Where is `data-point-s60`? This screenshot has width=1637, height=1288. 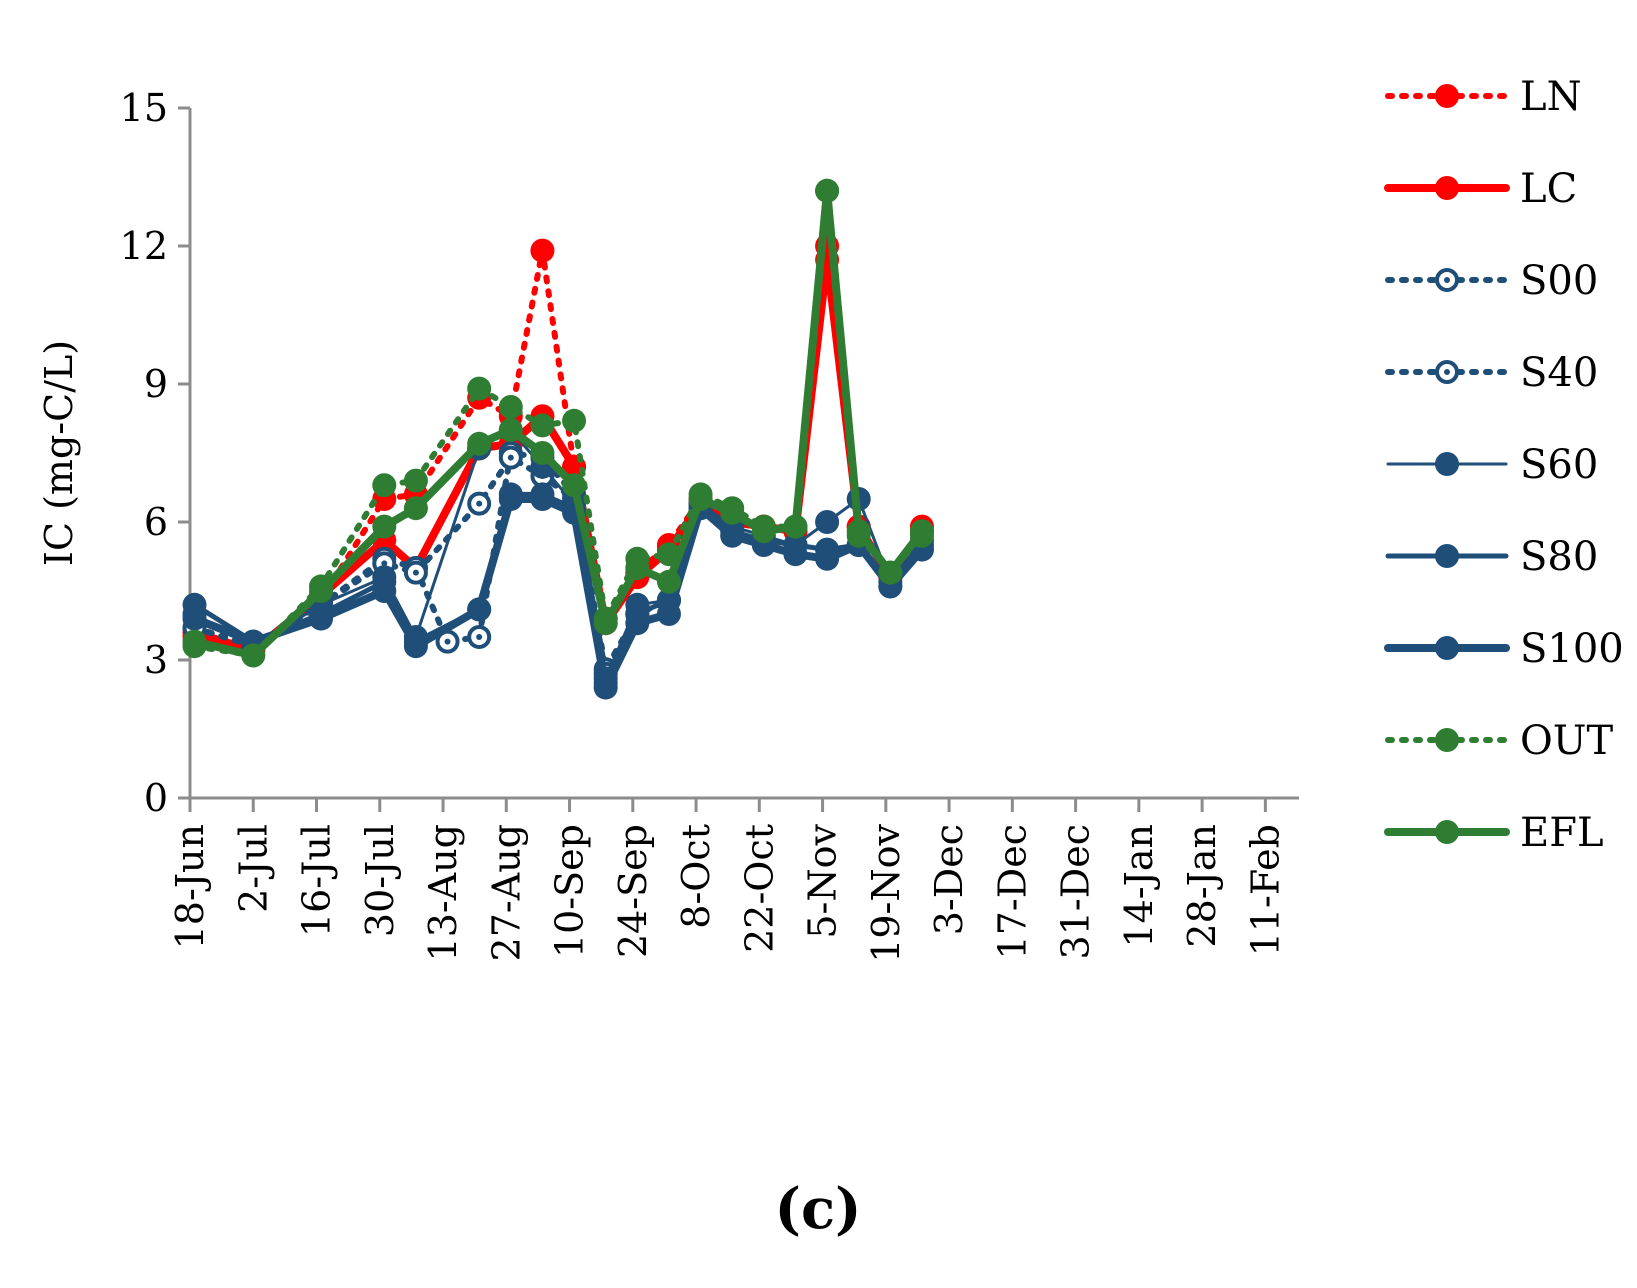
data-point-s60 is located at coordinates (827, 522).